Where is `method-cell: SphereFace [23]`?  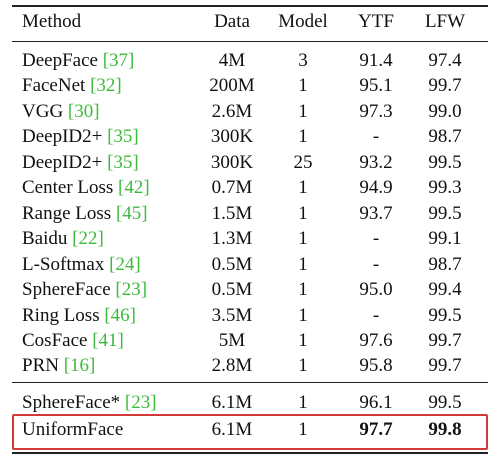
method-cell: SphereFace [23] is located at coordinates (84, 290).